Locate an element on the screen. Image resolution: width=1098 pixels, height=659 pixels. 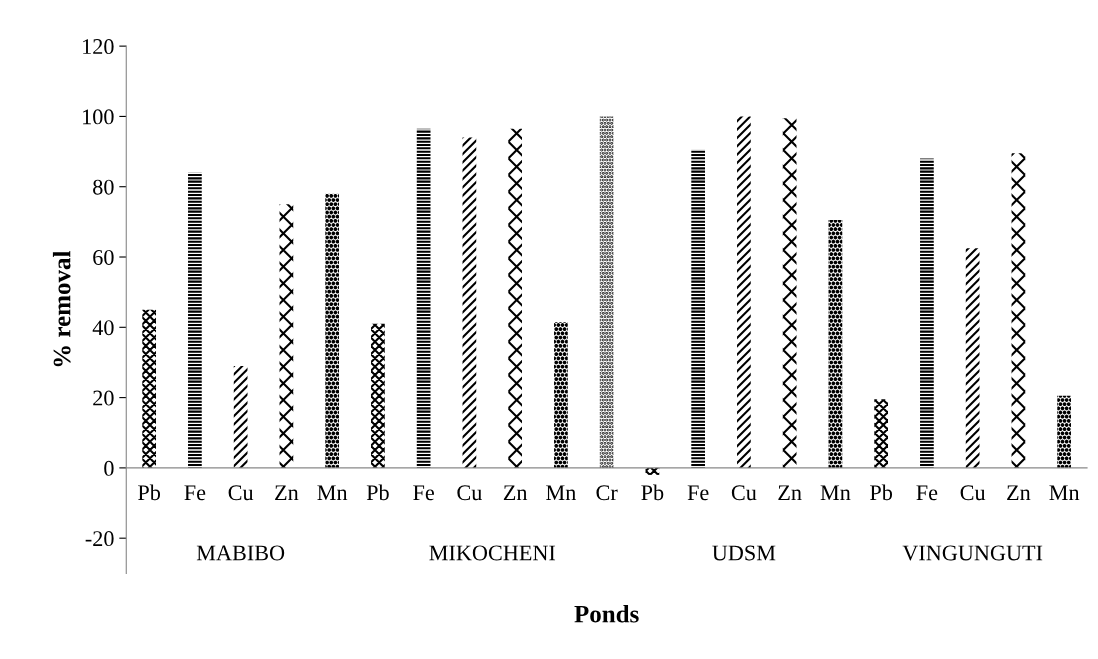
annotation: MABIBO is located at coordinates (240, 553).